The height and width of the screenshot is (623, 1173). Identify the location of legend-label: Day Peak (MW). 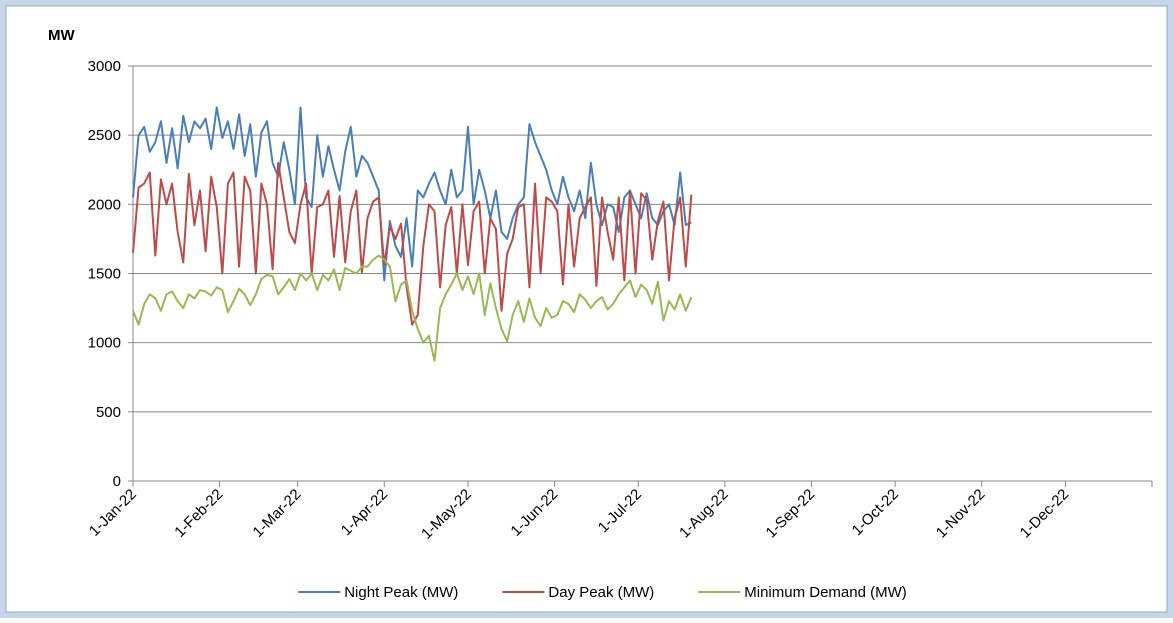
(601, 592).